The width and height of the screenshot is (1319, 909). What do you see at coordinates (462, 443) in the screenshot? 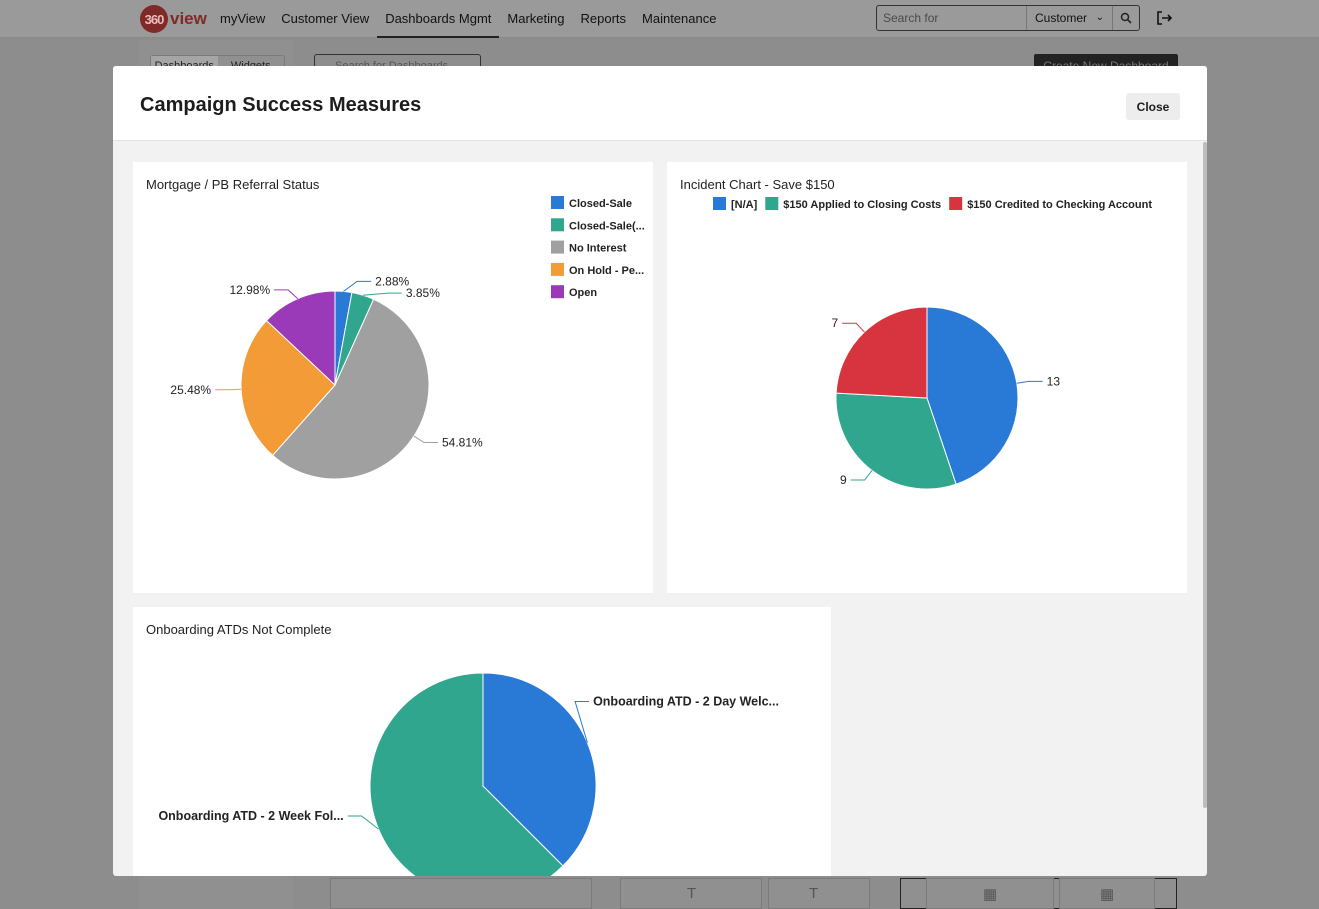
I see `pie-data-label: 54.81%` at bounding box center [462, 443].